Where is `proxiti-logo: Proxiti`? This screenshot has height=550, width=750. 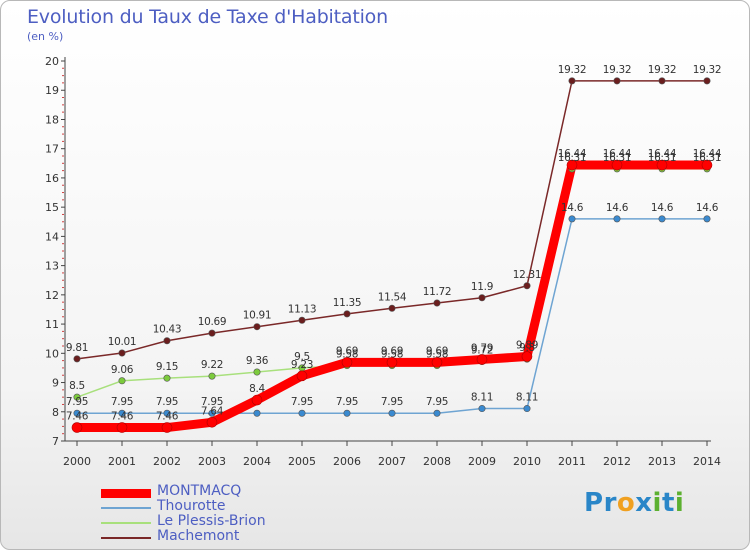 proxiti-logo: Proxiti is located at coordinates (634, 503).